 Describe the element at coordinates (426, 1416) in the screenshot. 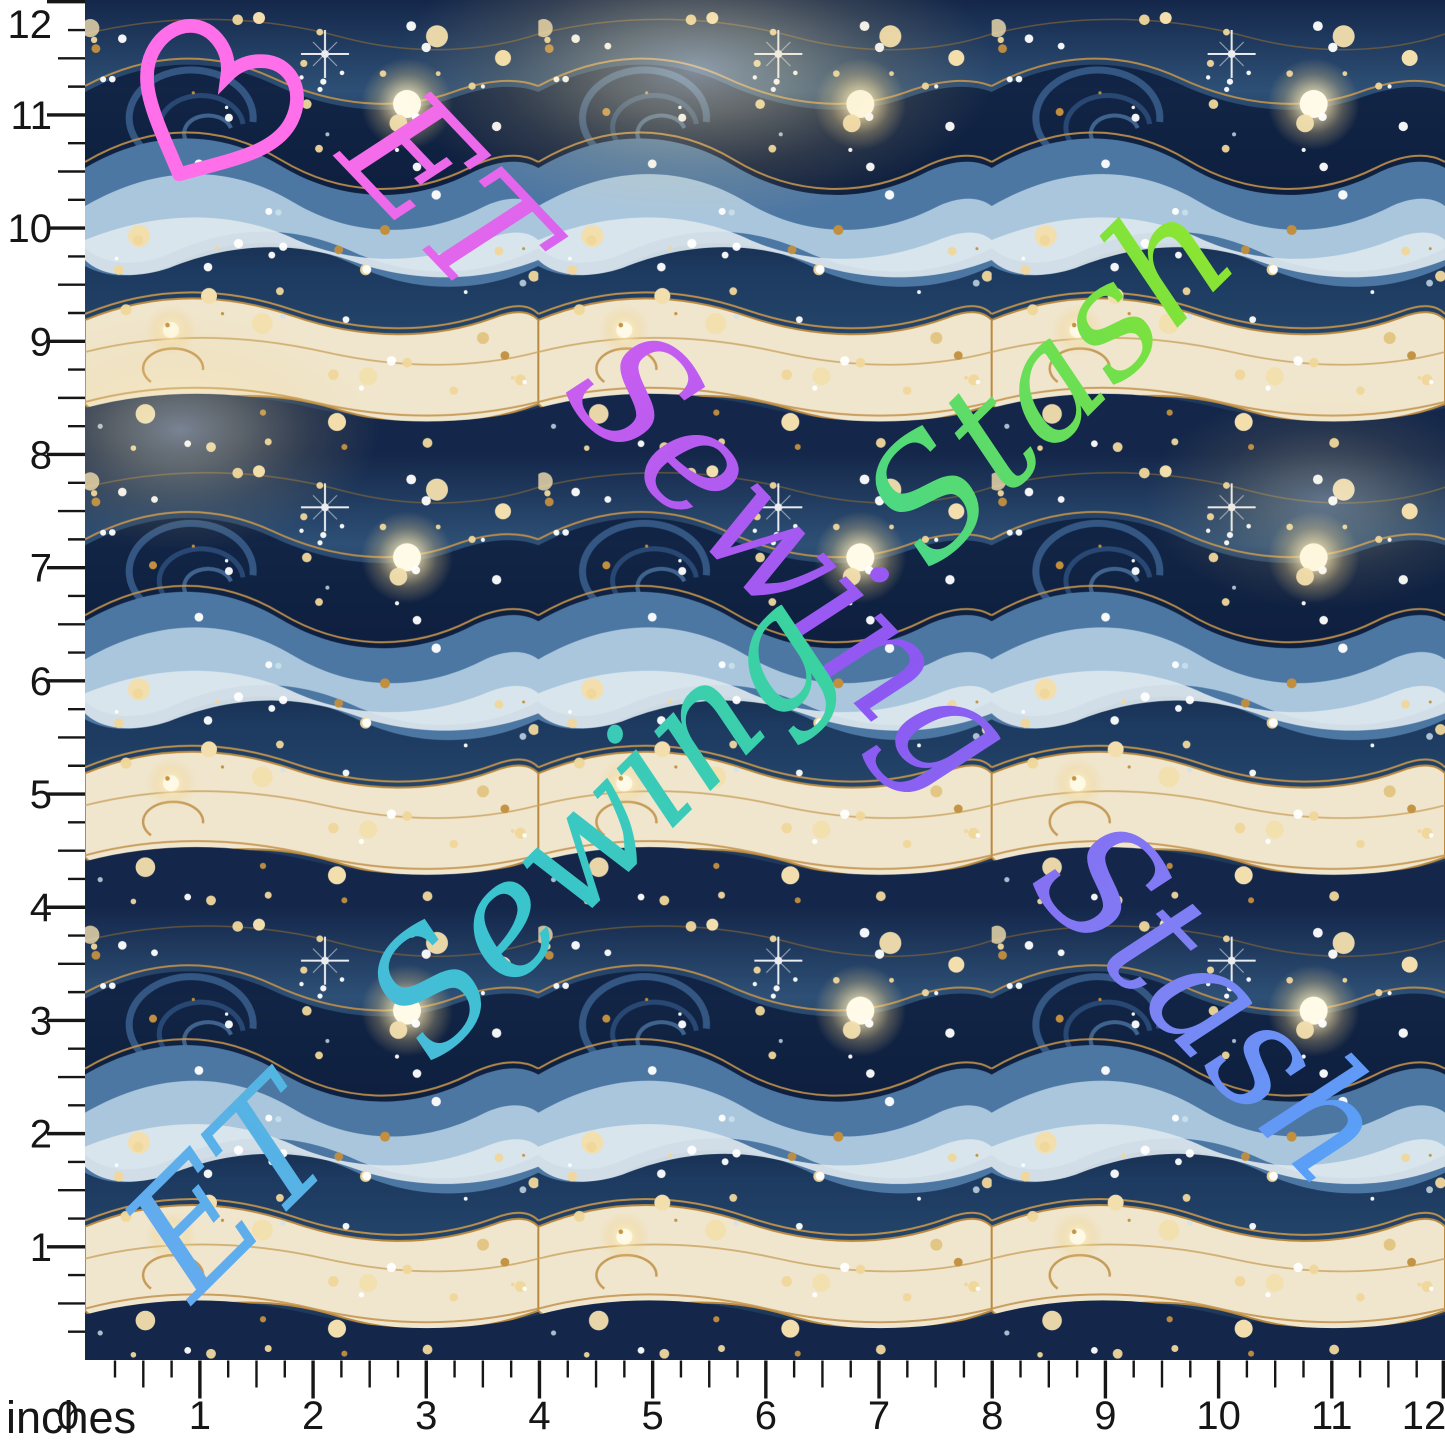

I see `ruler-number-bottom: 3` at that location.